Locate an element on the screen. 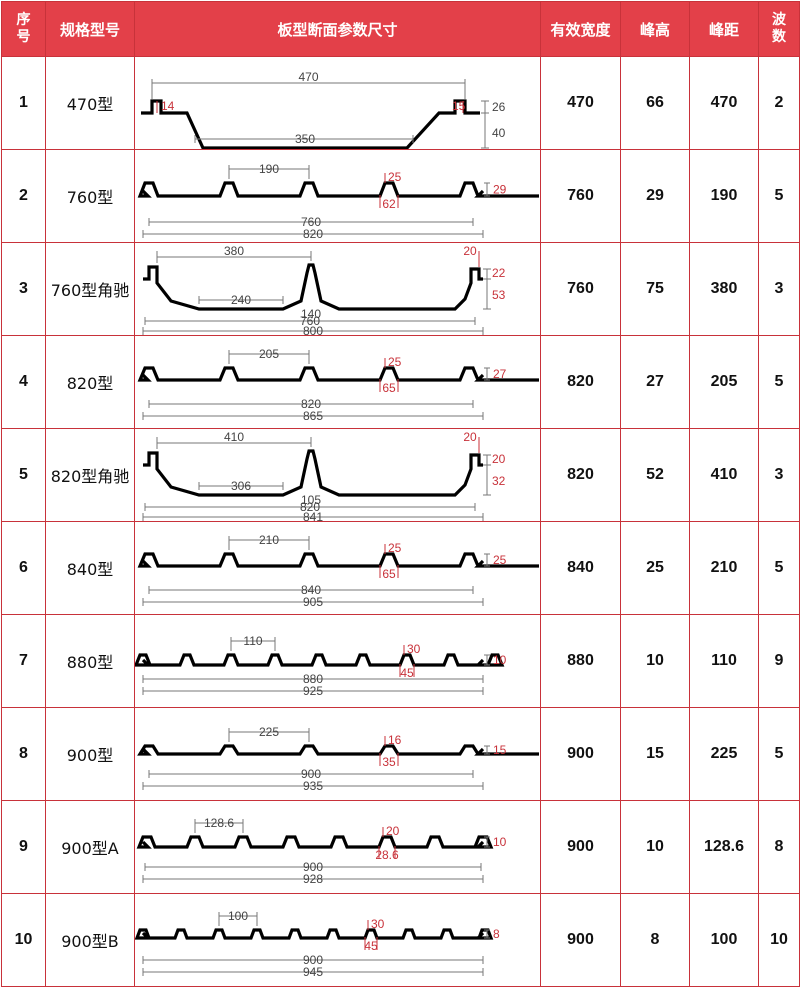 This screenshot has width=800, height=990. table-row: 9 900型A 128.6 20 28.6 10 900 928 900 10 128.6 8 is located at coordinates (400, 847).